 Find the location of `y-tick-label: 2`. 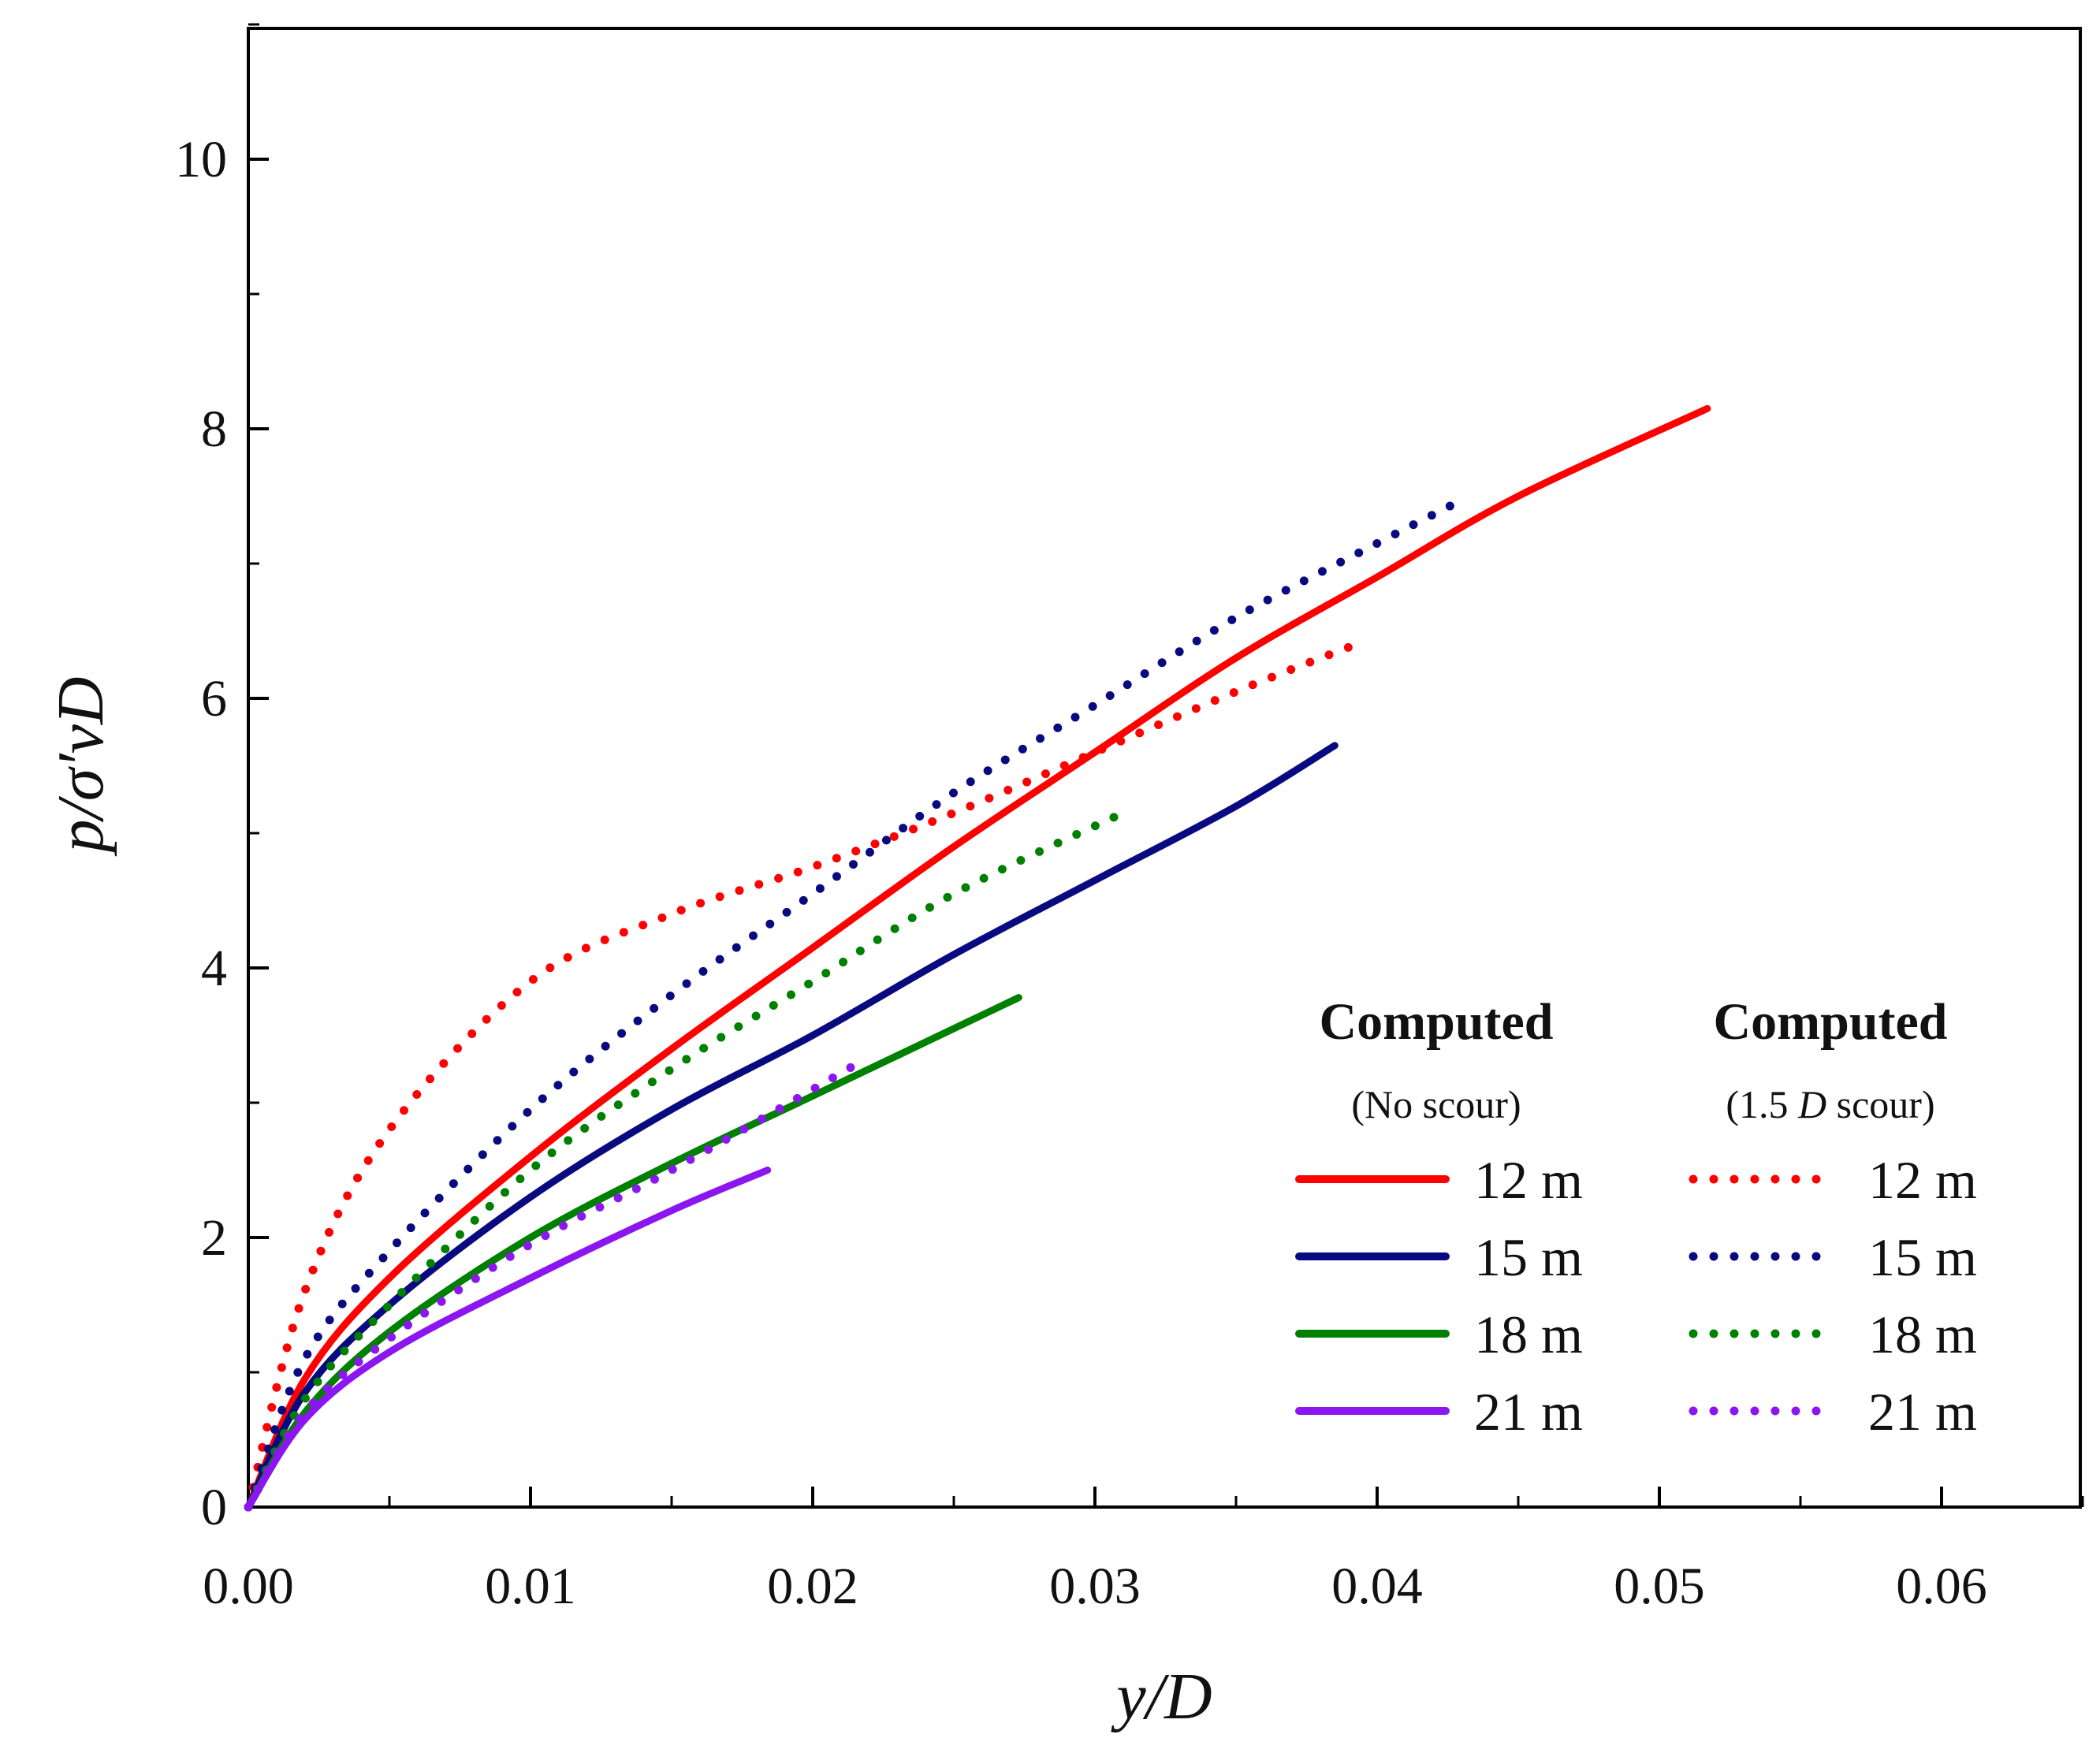

y-tick-label: 2 is located at coordinates (214, 1238).